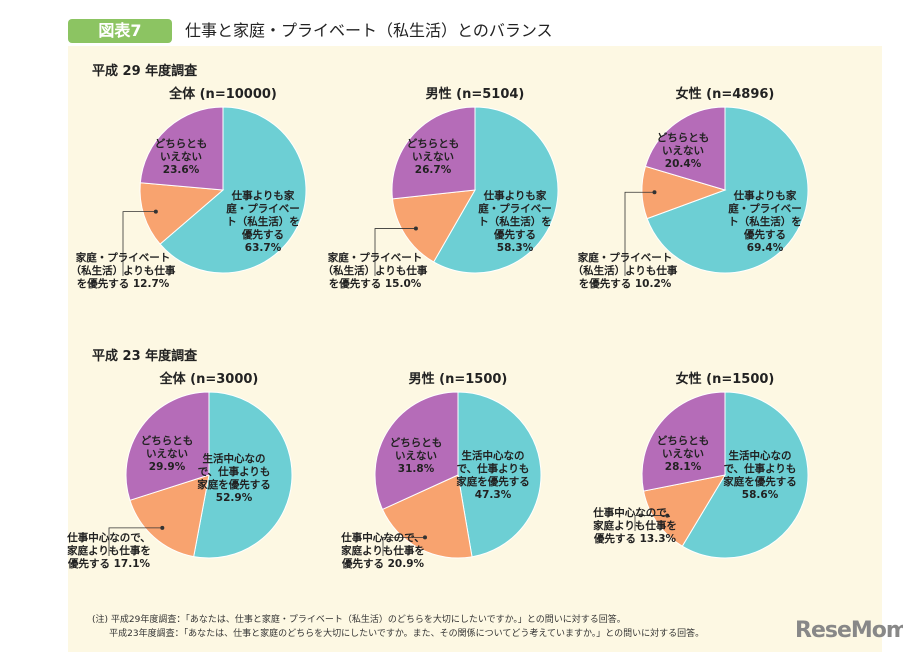 The image size is (903, 656). Describe the element at coordinates (849, 630) in the screenshot. I see `resemom-logo: ReseMom` at that location.